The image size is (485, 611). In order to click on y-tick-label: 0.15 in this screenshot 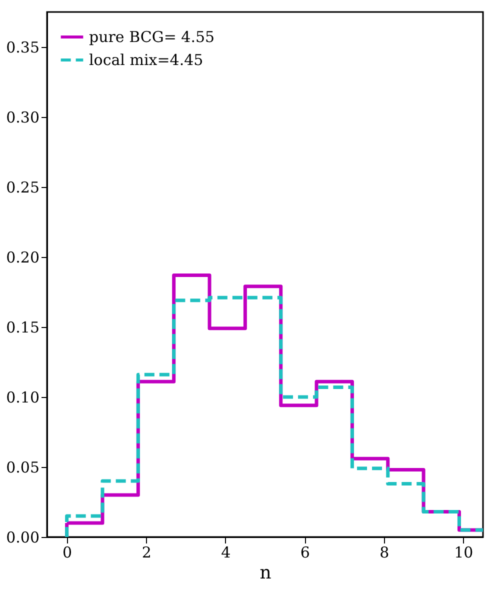, I will do `click(23, 327)`.